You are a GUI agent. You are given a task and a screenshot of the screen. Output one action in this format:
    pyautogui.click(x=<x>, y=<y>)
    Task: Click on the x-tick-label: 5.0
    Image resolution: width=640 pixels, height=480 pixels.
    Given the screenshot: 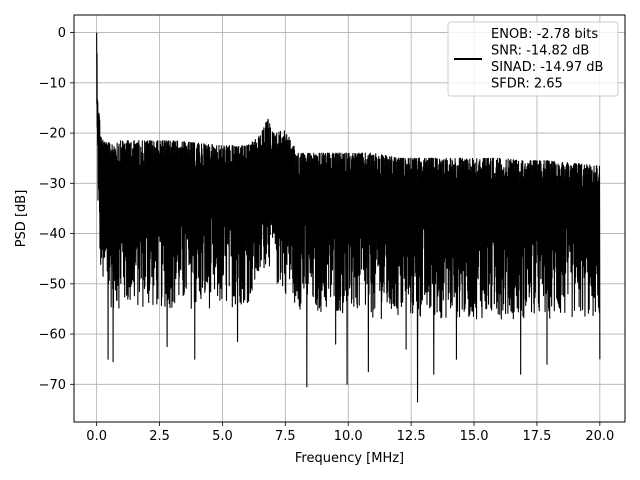 What is the action you would take?
    pyautogui.click(x=222, y=436)
    